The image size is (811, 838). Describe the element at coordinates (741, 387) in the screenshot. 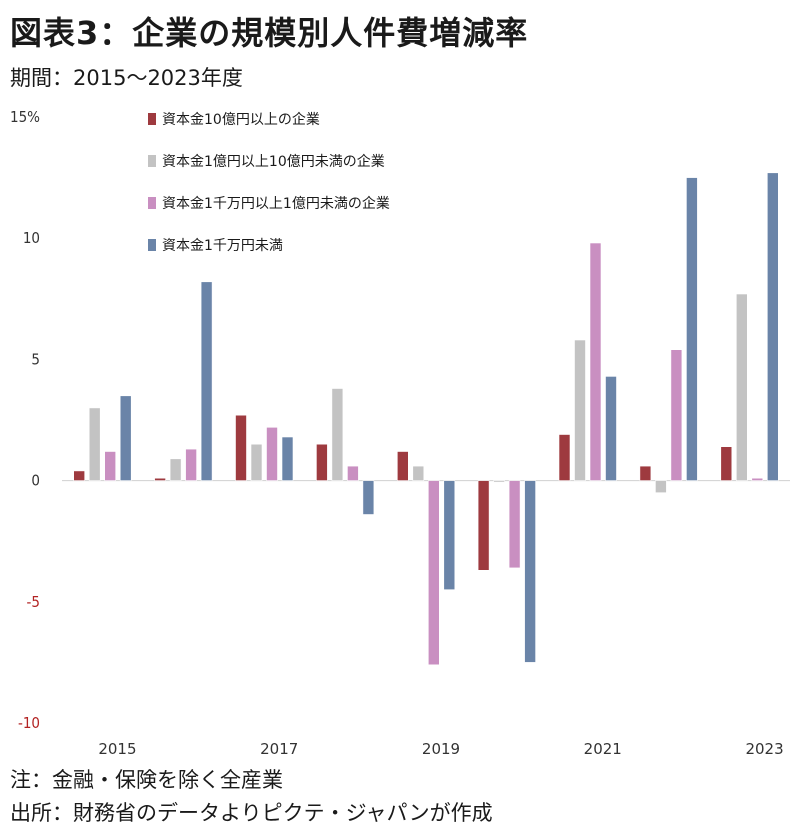

I see `bar-2023-s2` at that location.